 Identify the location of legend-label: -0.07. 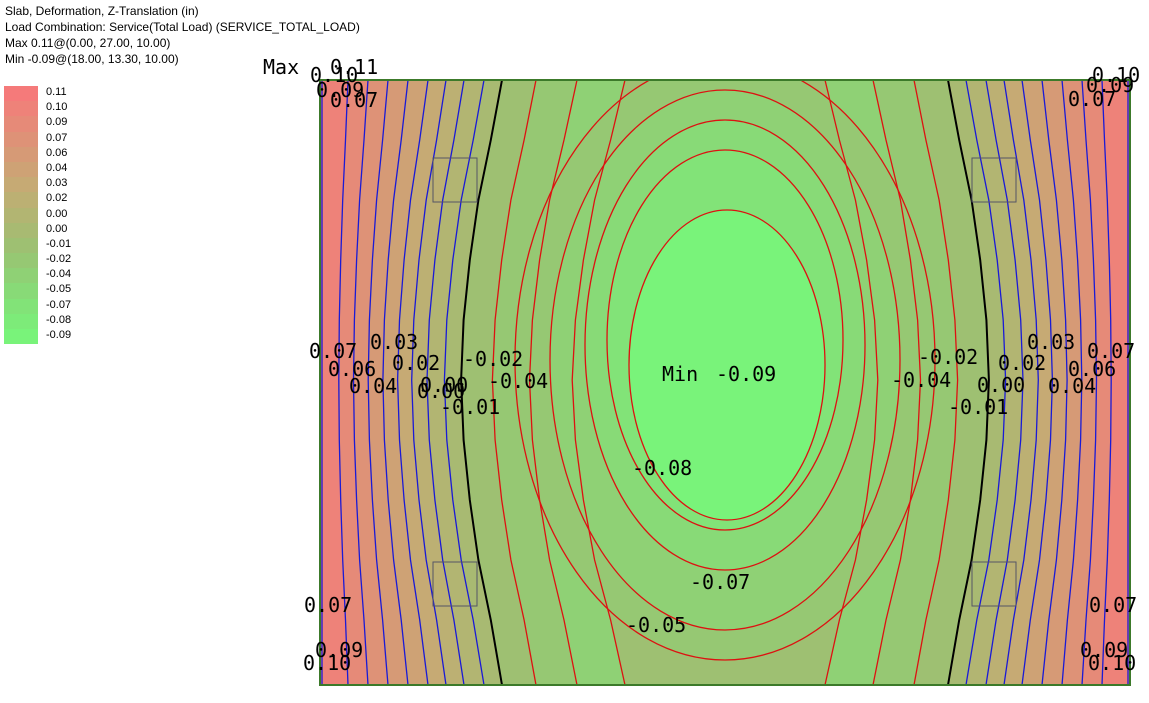
(59, 304).